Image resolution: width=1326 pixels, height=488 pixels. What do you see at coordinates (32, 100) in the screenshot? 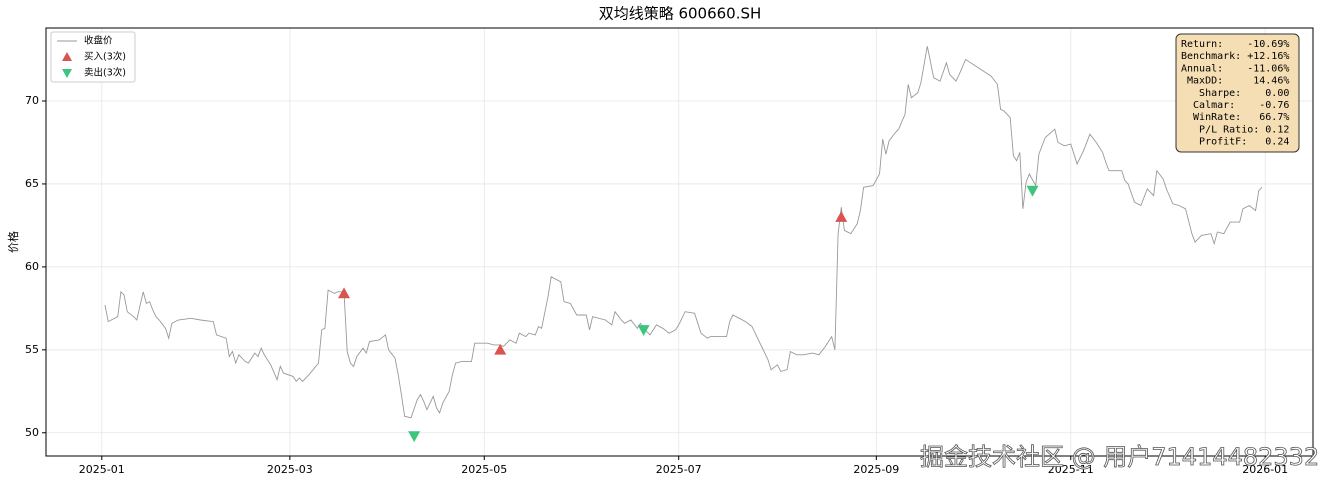
I see `y-tick-label: 70` at bounding box center [32, 100].